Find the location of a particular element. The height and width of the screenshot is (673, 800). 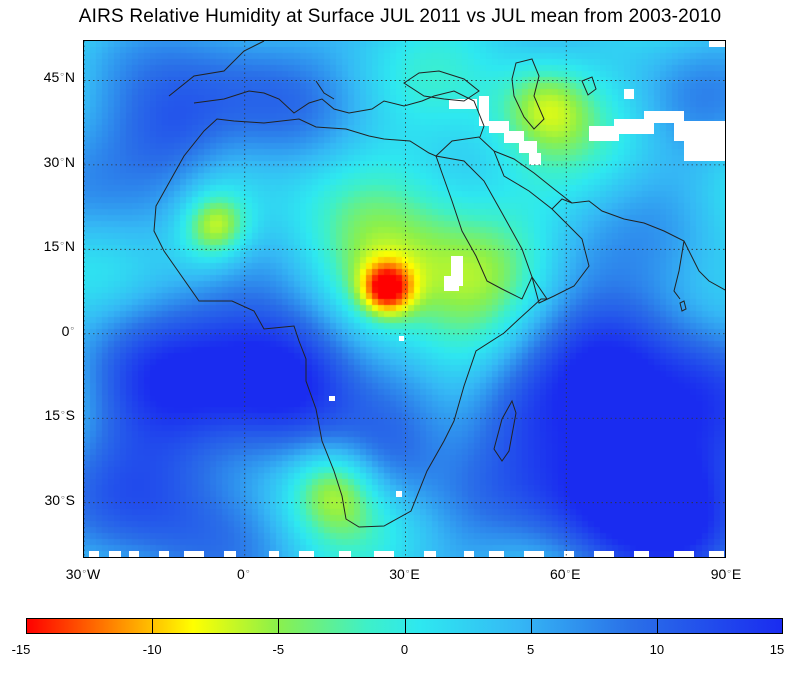

longitude-label: 0○ is located at coordinates (243, 574).